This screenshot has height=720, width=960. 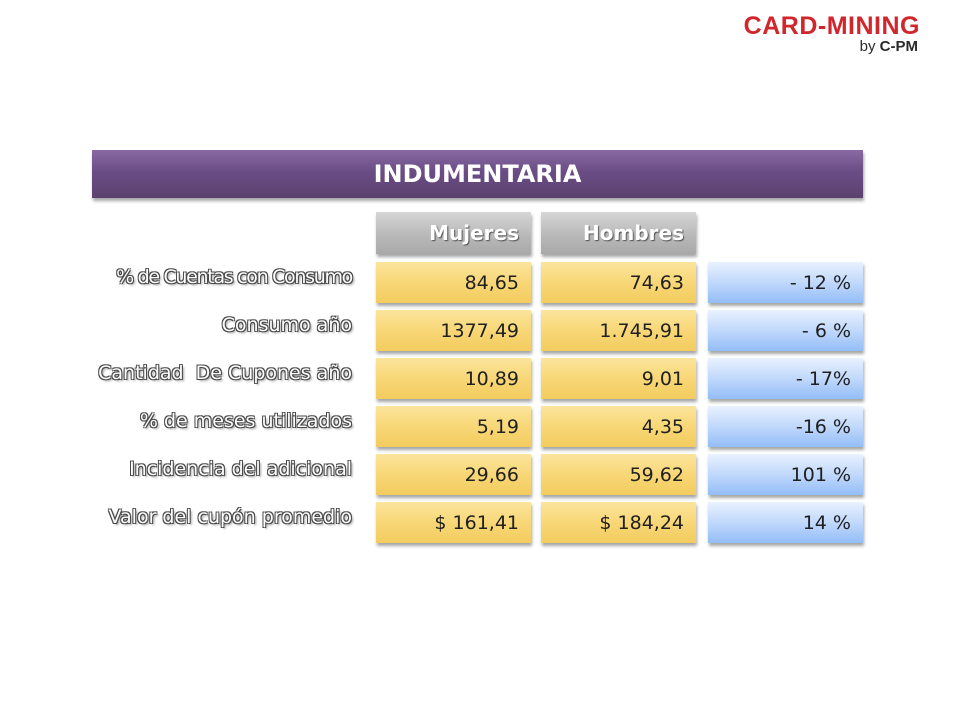 I want to click on table-row: % de meses utilizados 5,19 4,35 -16 %, so click(x=480, y=430).